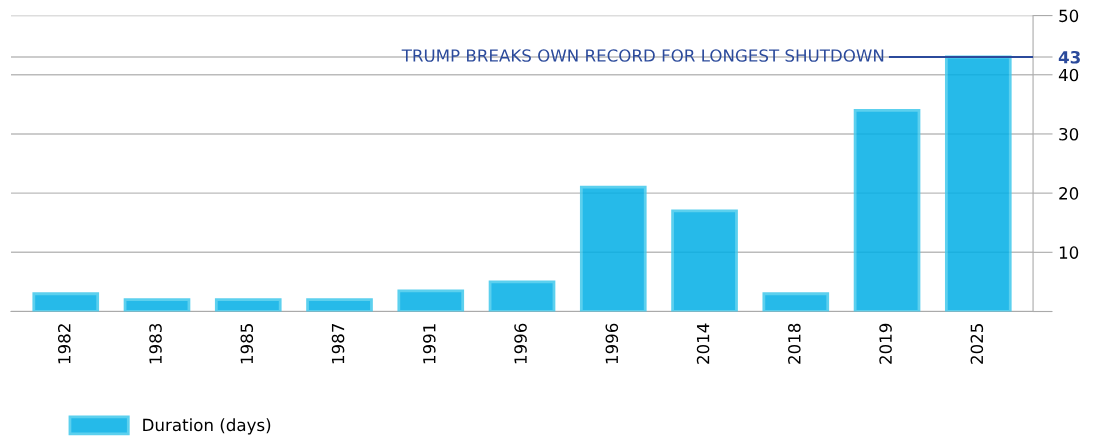  I want to click on x-tick-label: 2014, so click(703, 343).